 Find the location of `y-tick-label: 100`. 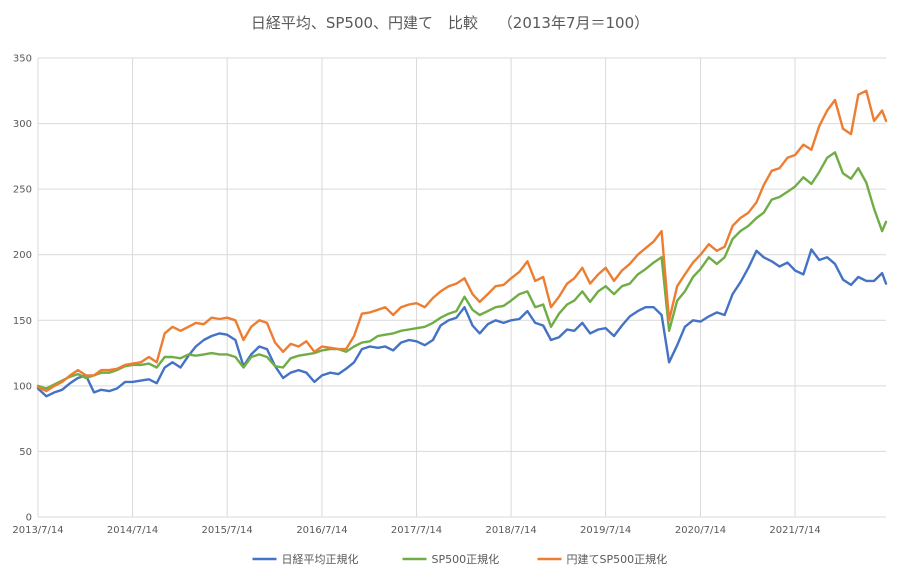

y-tick-label: 100 is located at coordinates (22, 386).